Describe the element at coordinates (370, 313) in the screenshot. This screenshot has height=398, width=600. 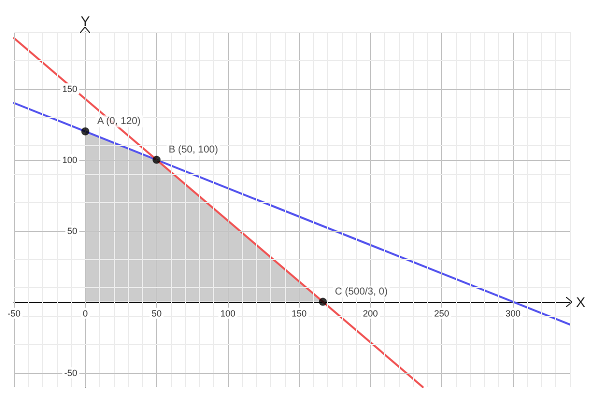
I see `x-tick-label: 200` at that location.